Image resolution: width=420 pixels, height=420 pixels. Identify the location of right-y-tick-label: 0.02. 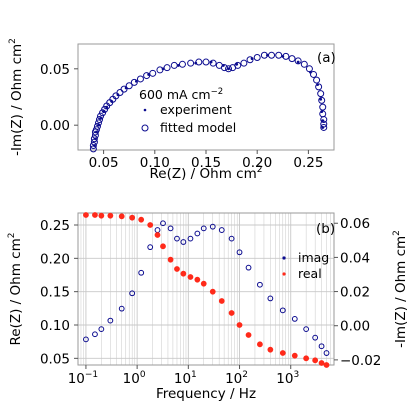
(355, 293).